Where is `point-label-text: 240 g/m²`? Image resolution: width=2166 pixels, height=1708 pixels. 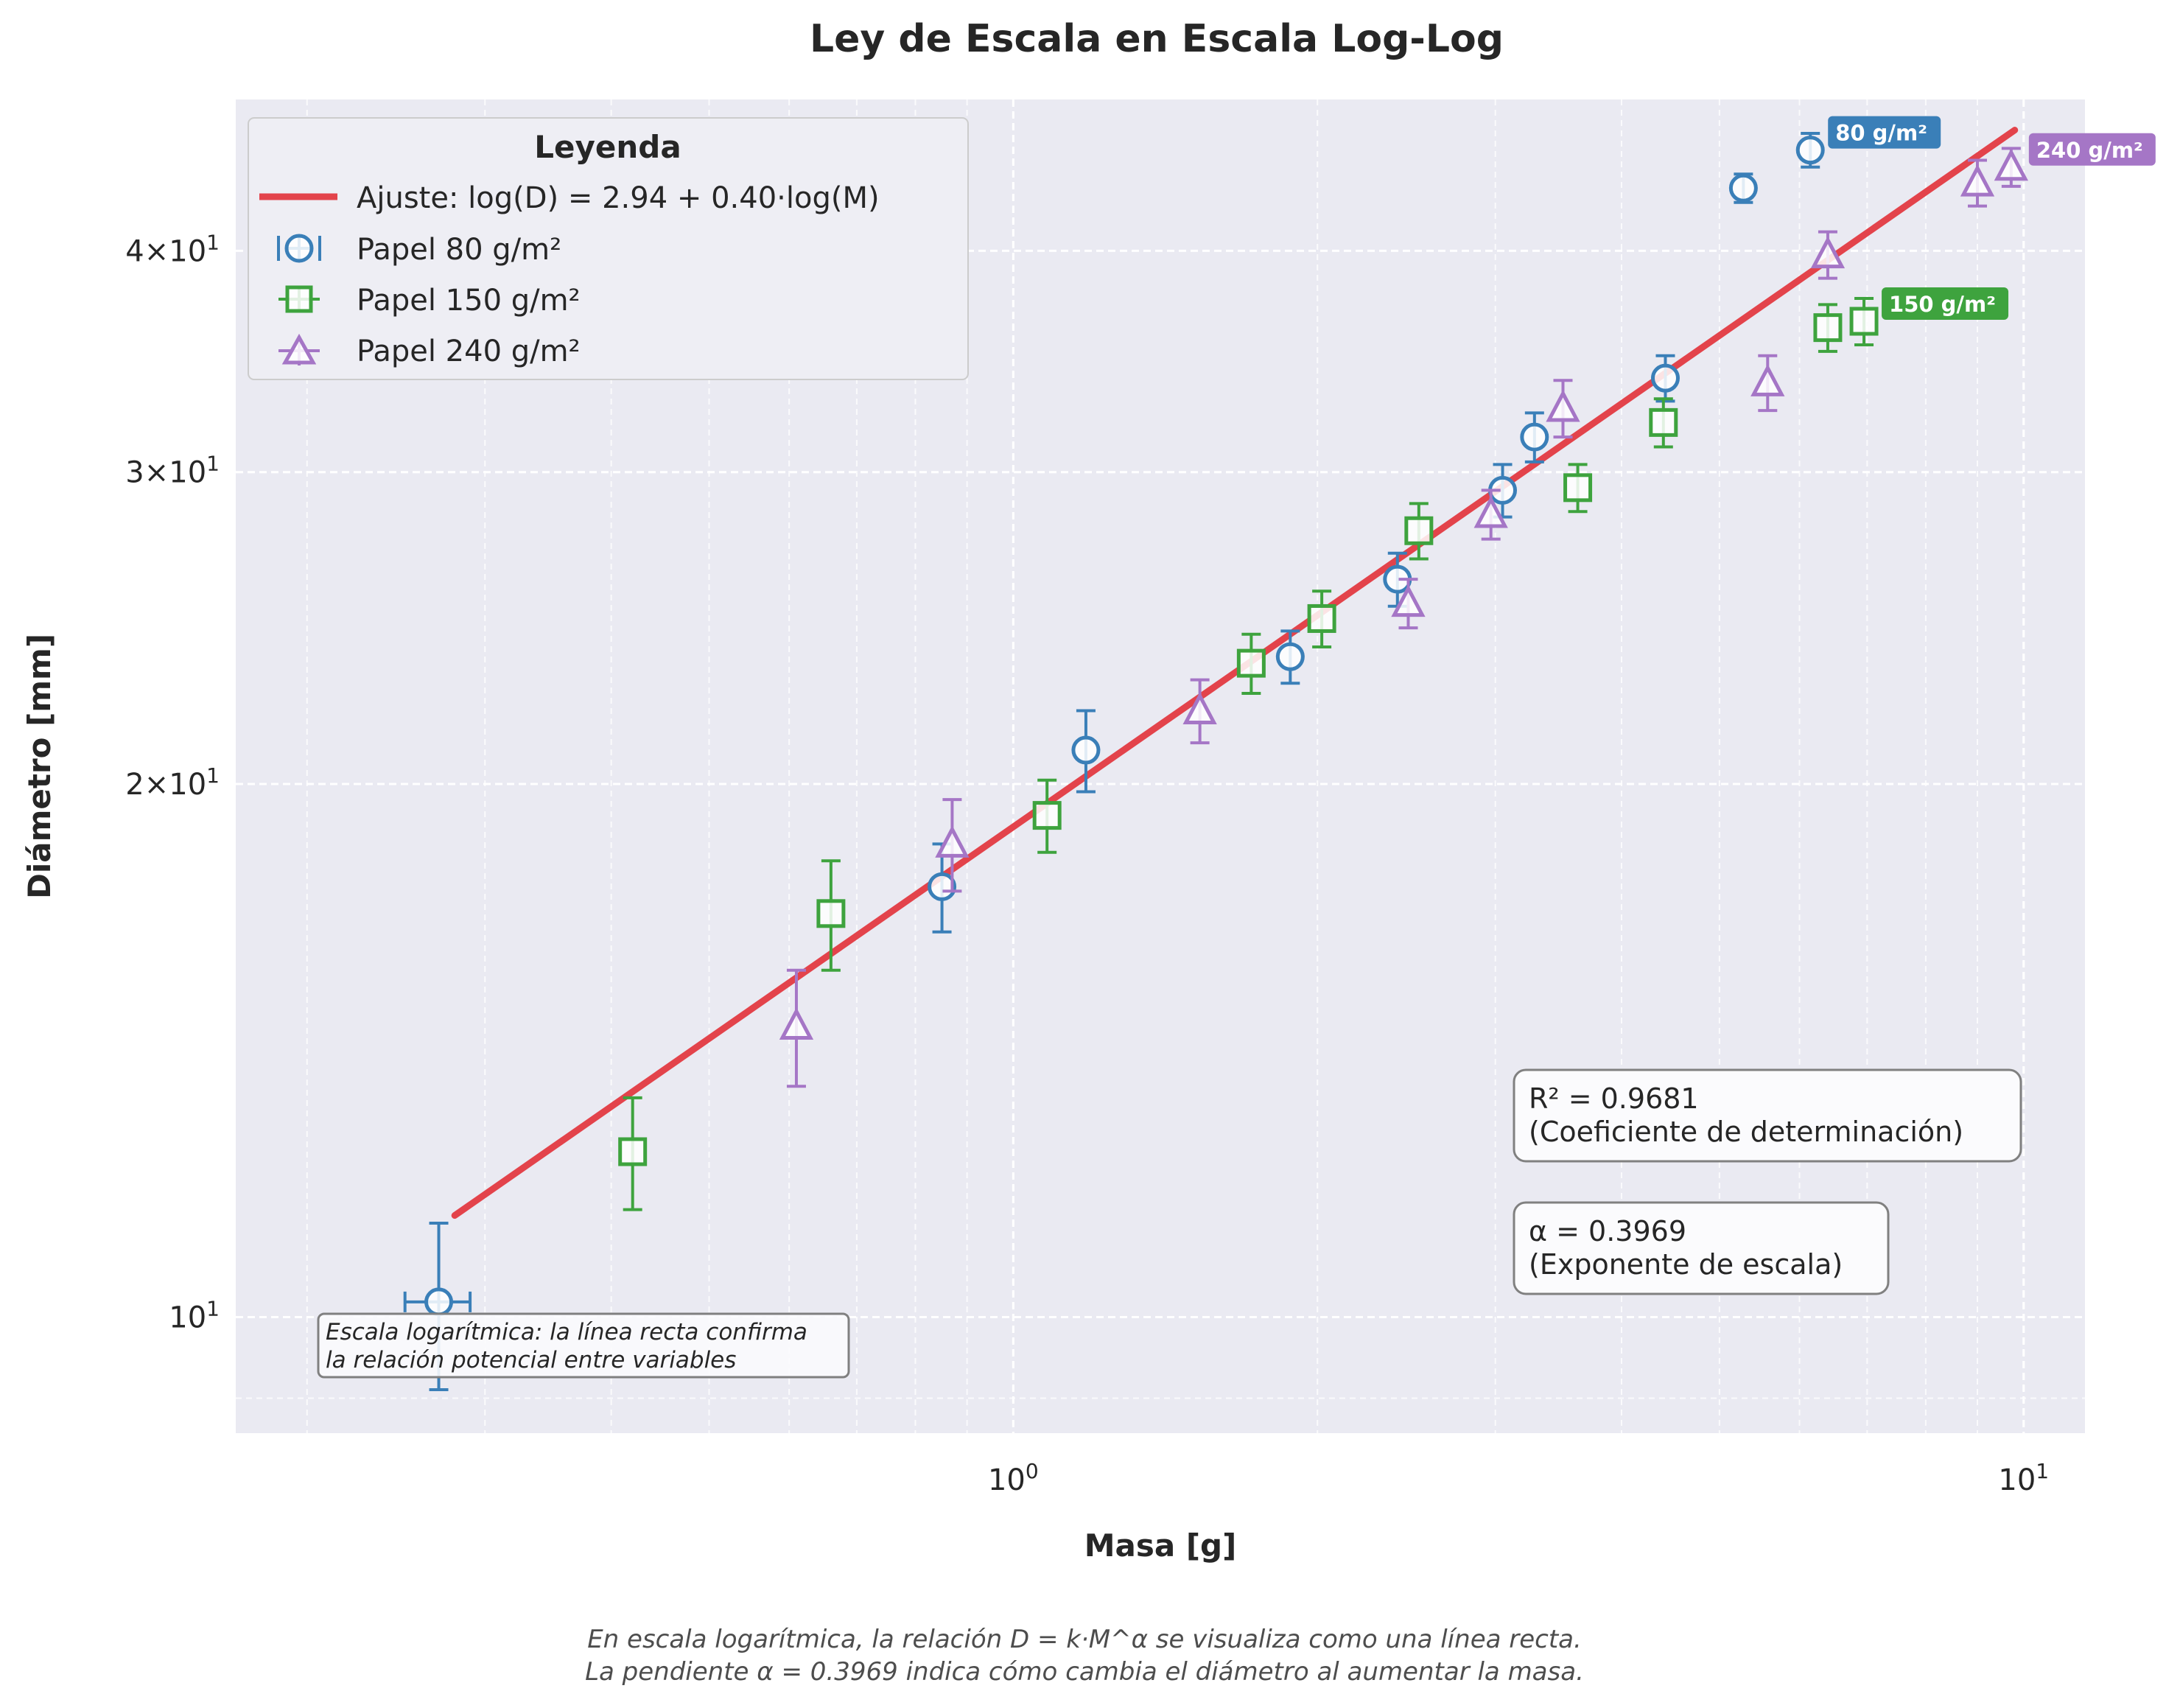
point-label-text: 240 g/m² is located at coordinates (2089, 150).